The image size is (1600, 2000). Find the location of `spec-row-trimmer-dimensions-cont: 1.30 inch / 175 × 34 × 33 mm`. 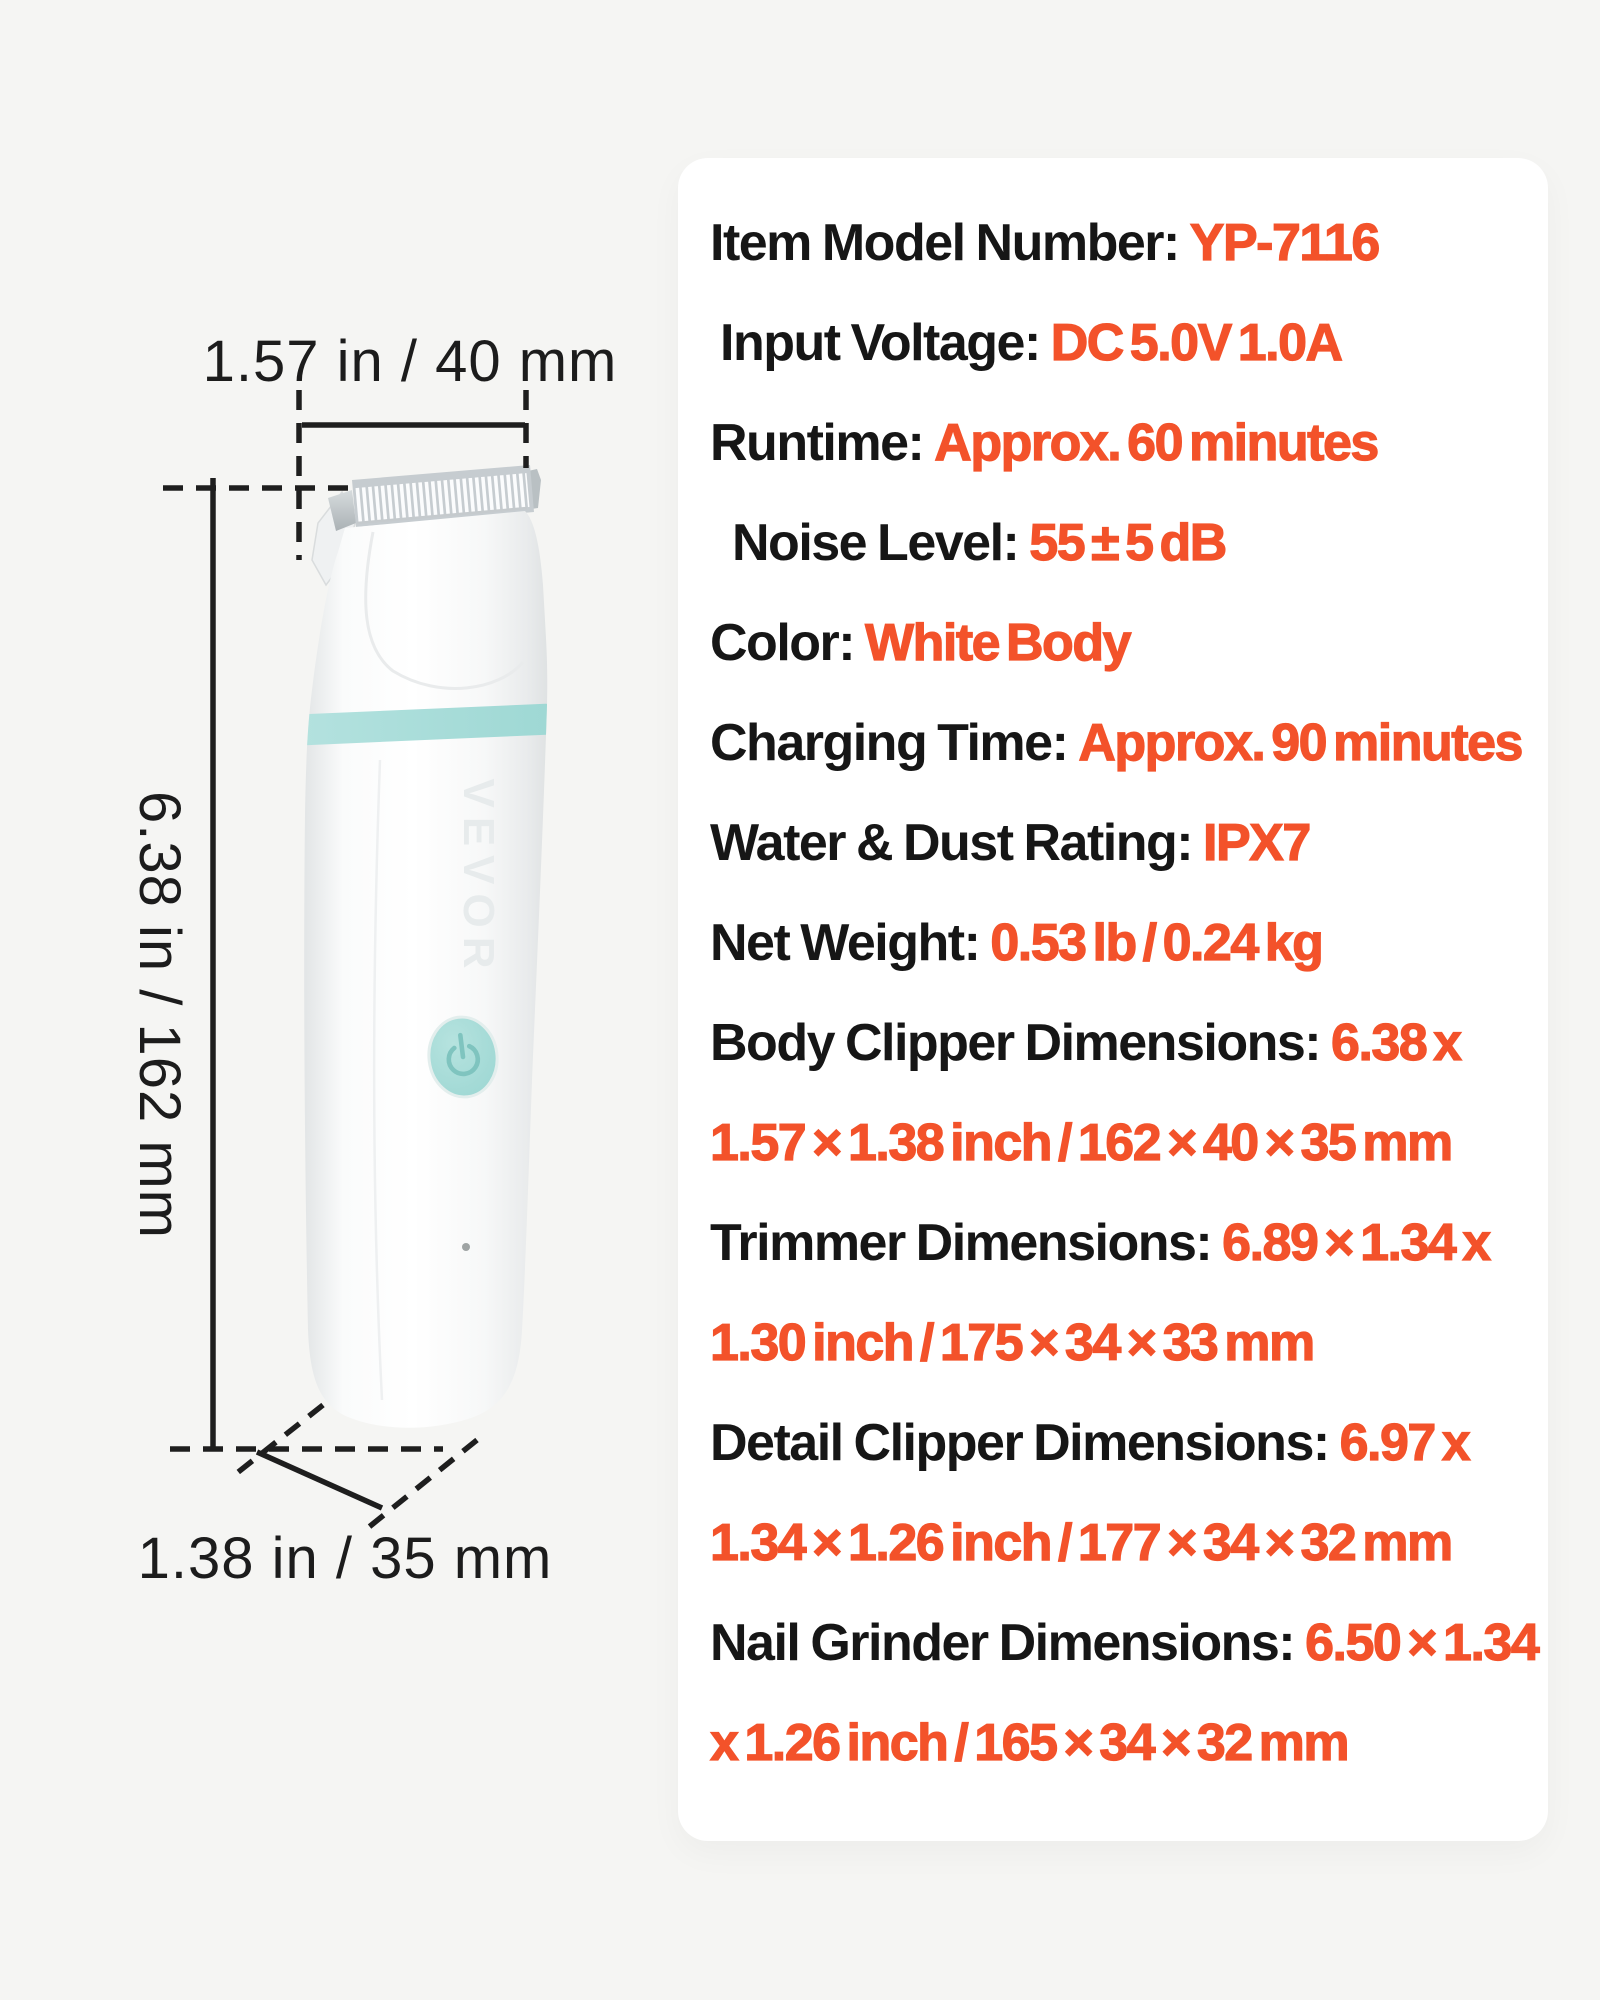

spec-row-trimmer-dimensions-cont: 1.30 inch / 175 × 34 × 33 mm is located at coordinates (1128, 1343).